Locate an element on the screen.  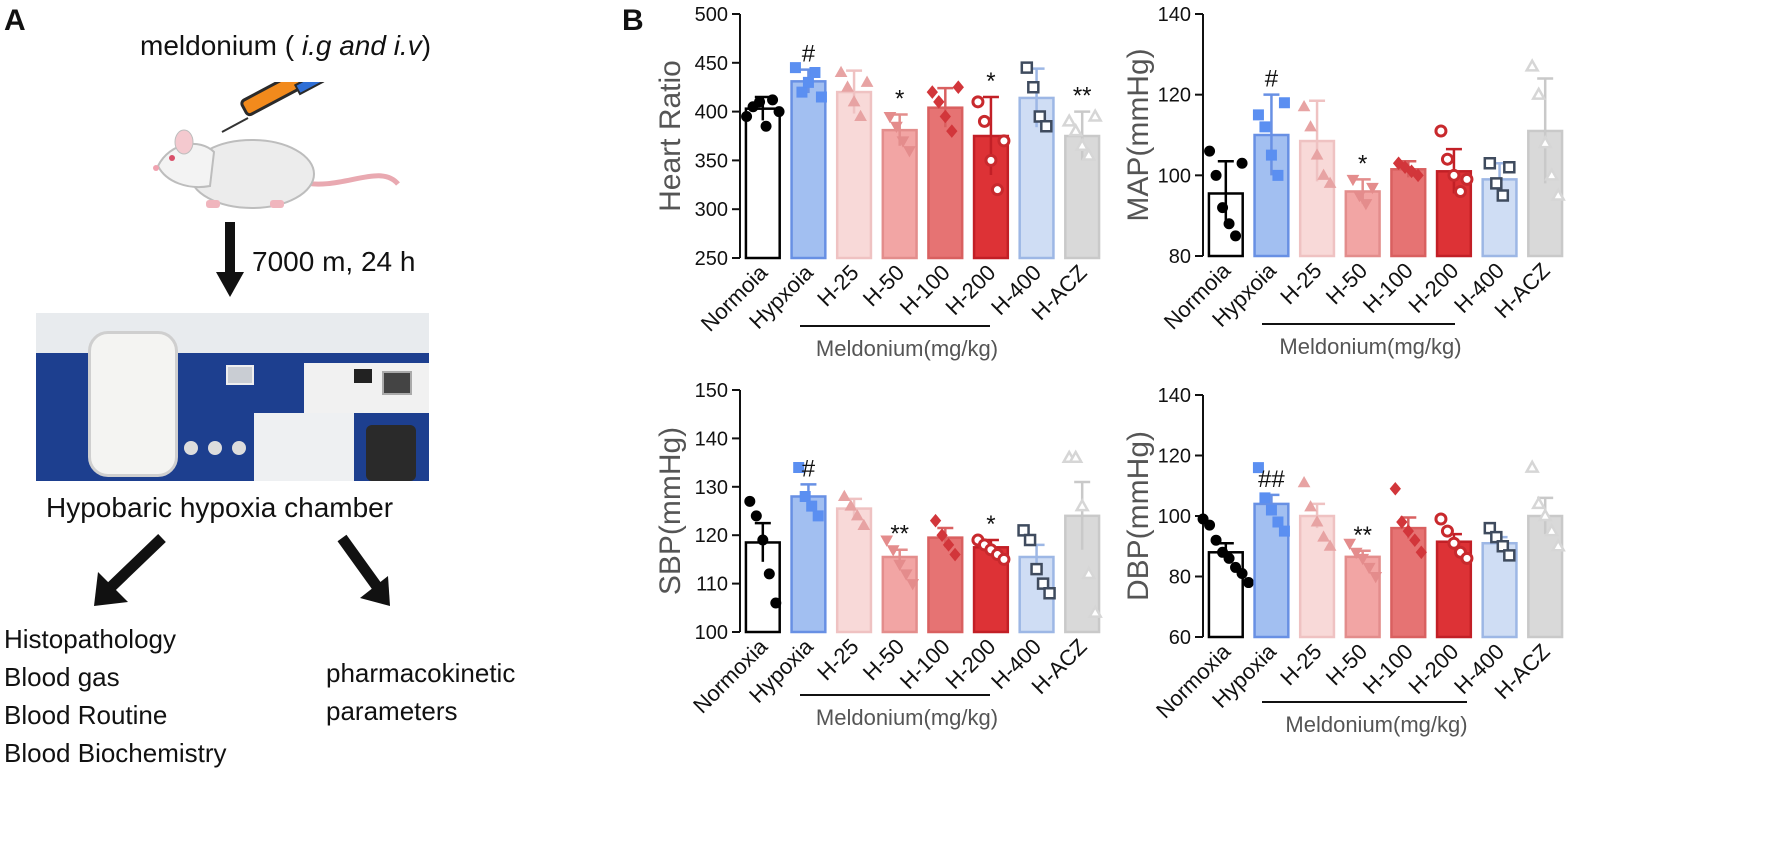
outputs-right-list: pharmacokinetic parameters is located at coordinates (420, 692).